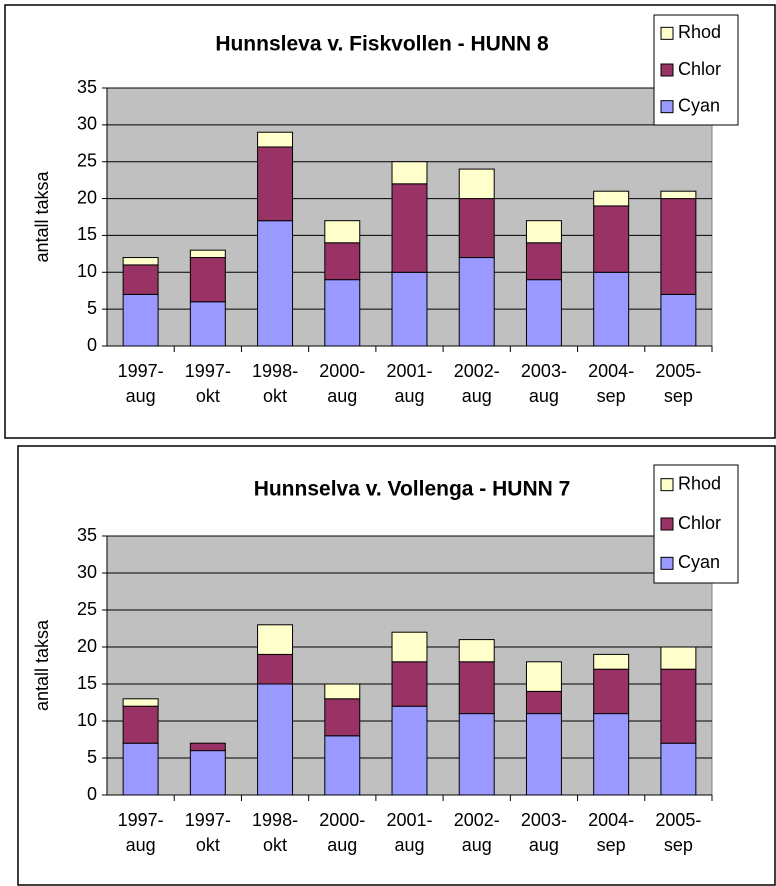 Image resolution: width=776 pixels, height=886 pixels. Describe the element at coordinates (87, 683) in the screenshot. I see `y-tick-label: 15` at that location.